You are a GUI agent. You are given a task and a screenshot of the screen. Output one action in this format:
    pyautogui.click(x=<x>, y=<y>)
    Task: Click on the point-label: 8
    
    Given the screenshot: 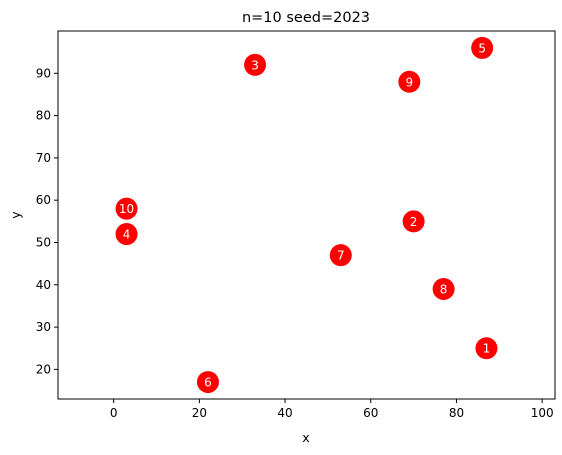 What is the action you would take?
    pyautogui.click(x=444, y=290)
    